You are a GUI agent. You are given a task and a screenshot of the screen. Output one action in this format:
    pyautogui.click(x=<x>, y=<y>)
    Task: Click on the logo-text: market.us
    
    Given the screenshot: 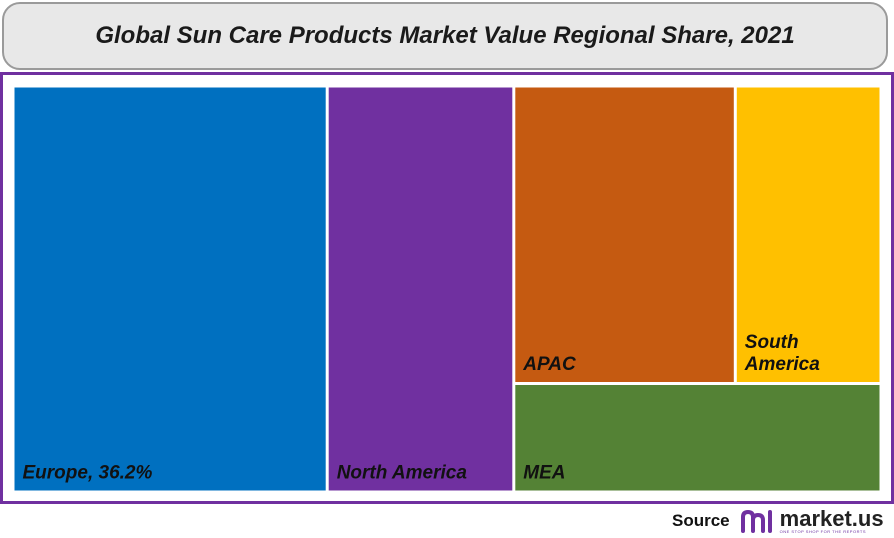 What is the action you would take?
    pyautogui.click(x=831, y=518)
    